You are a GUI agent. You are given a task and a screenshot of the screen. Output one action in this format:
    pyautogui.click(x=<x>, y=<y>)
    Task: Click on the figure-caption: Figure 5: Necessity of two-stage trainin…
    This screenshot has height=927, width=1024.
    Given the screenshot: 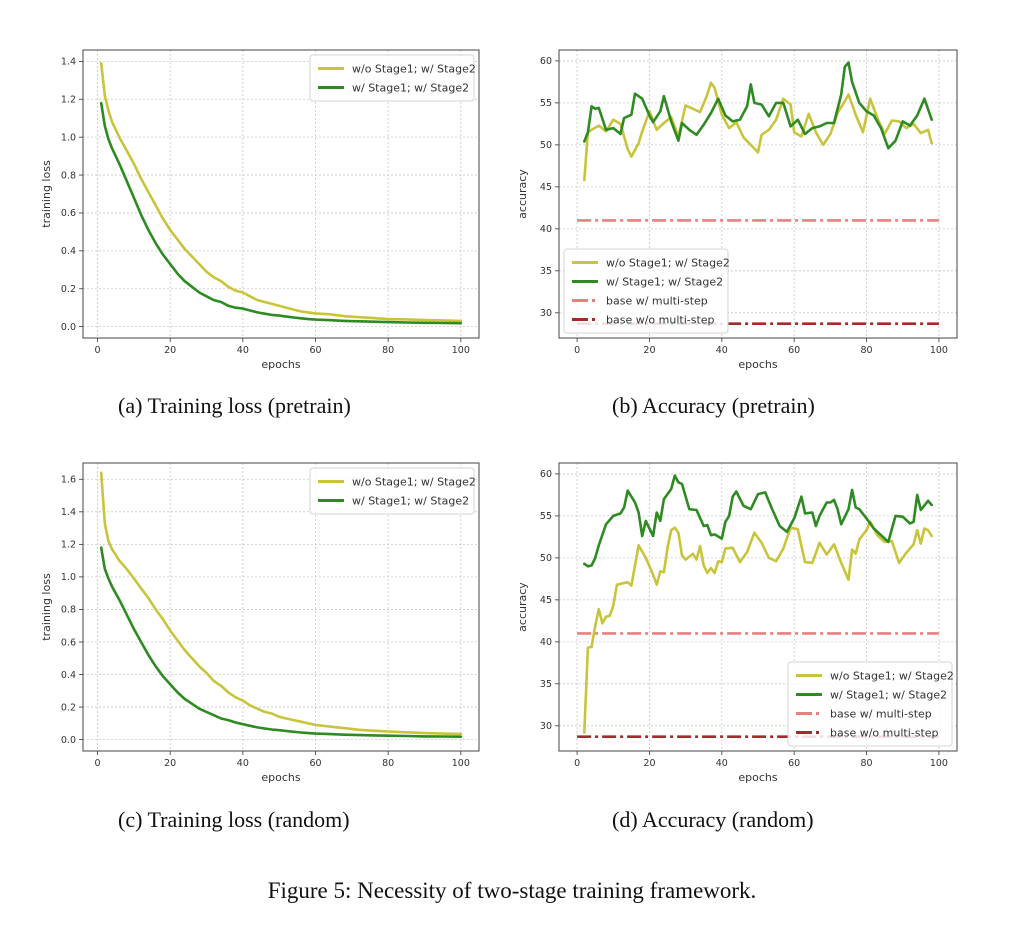 What is the action you would take?
    pyautogui.click(x=512, y=890)
    